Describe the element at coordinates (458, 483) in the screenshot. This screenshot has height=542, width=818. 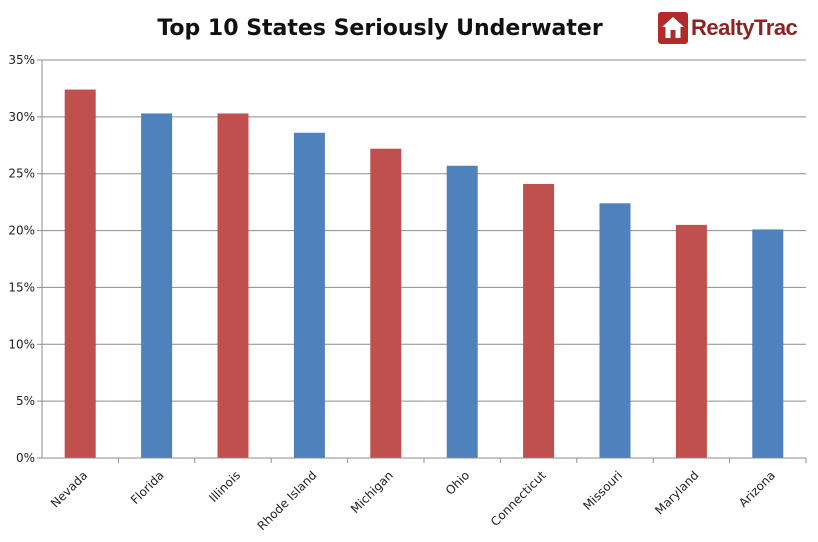
I see `x-tick-label: Ohio` at that location.